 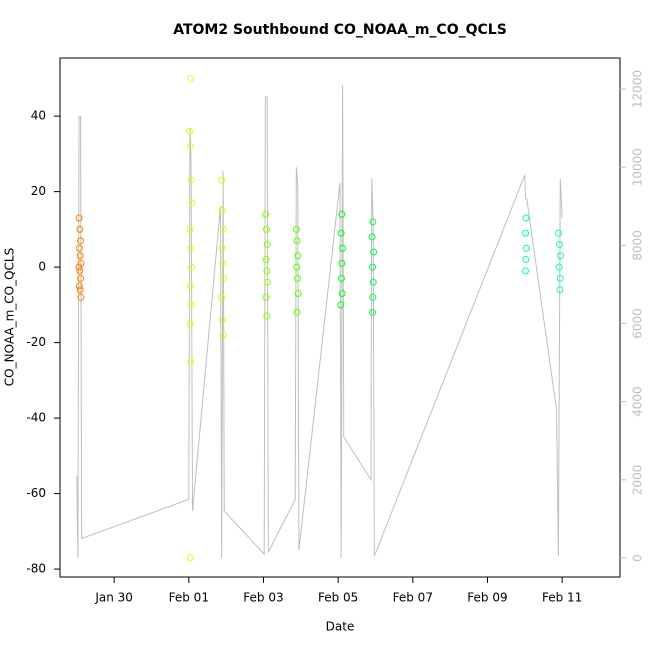 I want to click on y2-tick-label: 0, so click(x=638, y=558).